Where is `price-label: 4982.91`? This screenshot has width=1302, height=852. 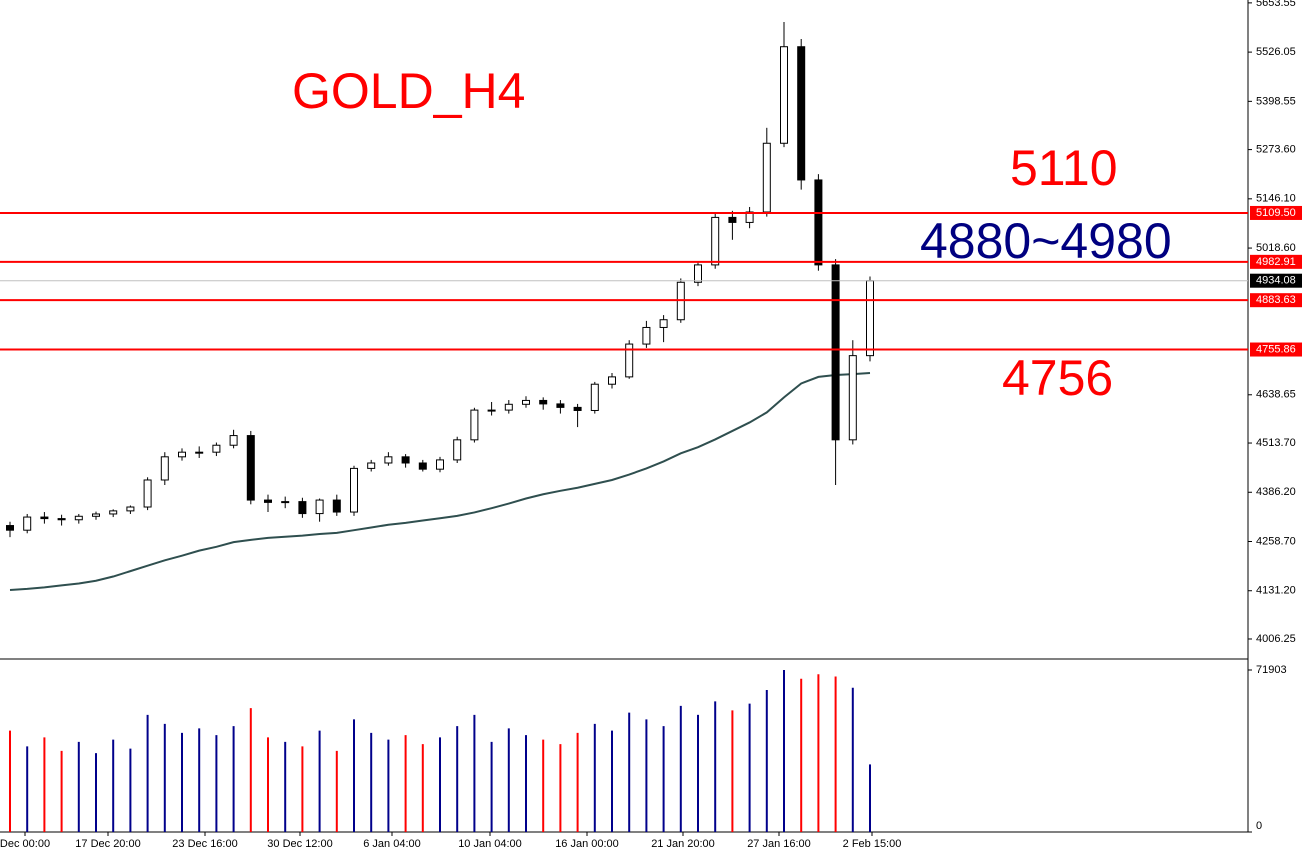 price-label: 4982.91 is located at coordinates (1276, 262).